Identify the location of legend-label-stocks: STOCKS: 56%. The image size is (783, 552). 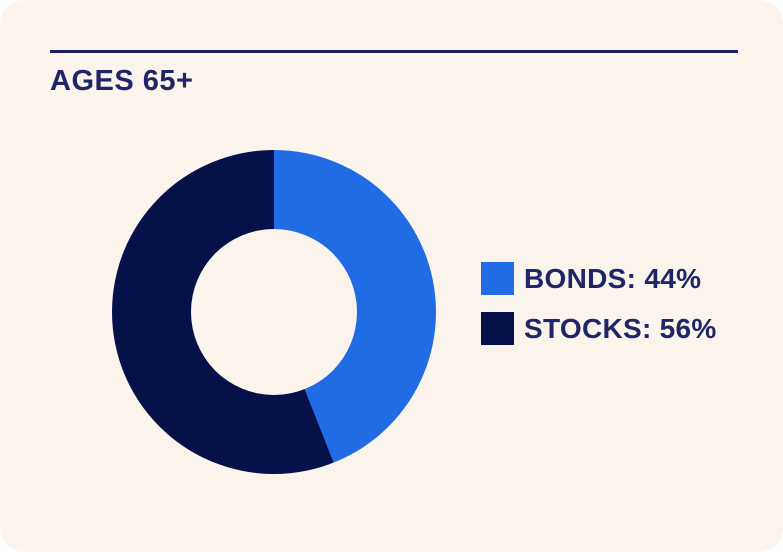
(620, 328).